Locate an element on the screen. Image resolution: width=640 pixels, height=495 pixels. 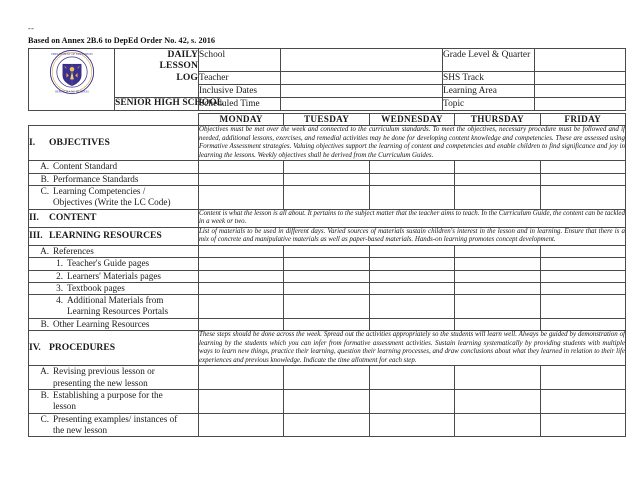
cell-content-standard-friday is located at coordinates (582, 167).